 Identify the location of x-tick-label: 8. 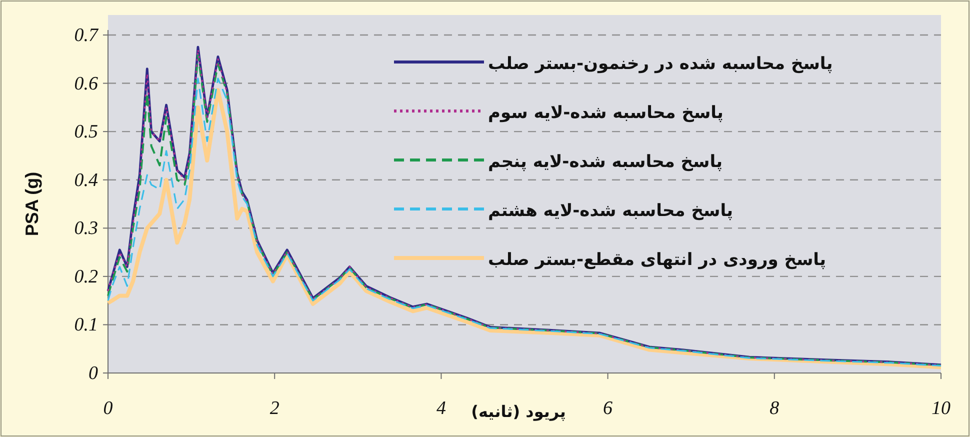
(775, 408).